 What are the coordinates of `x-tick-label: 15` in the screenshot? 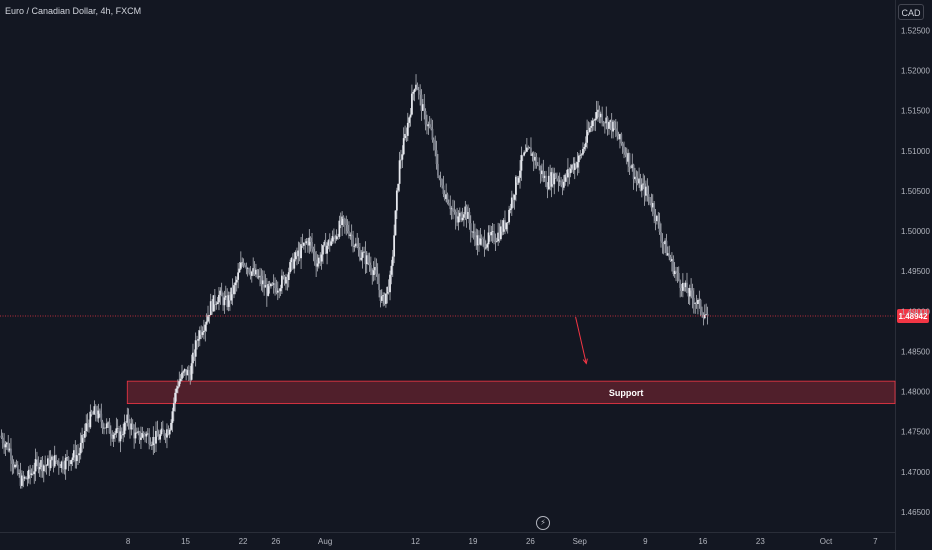 It's located at (185, 541).